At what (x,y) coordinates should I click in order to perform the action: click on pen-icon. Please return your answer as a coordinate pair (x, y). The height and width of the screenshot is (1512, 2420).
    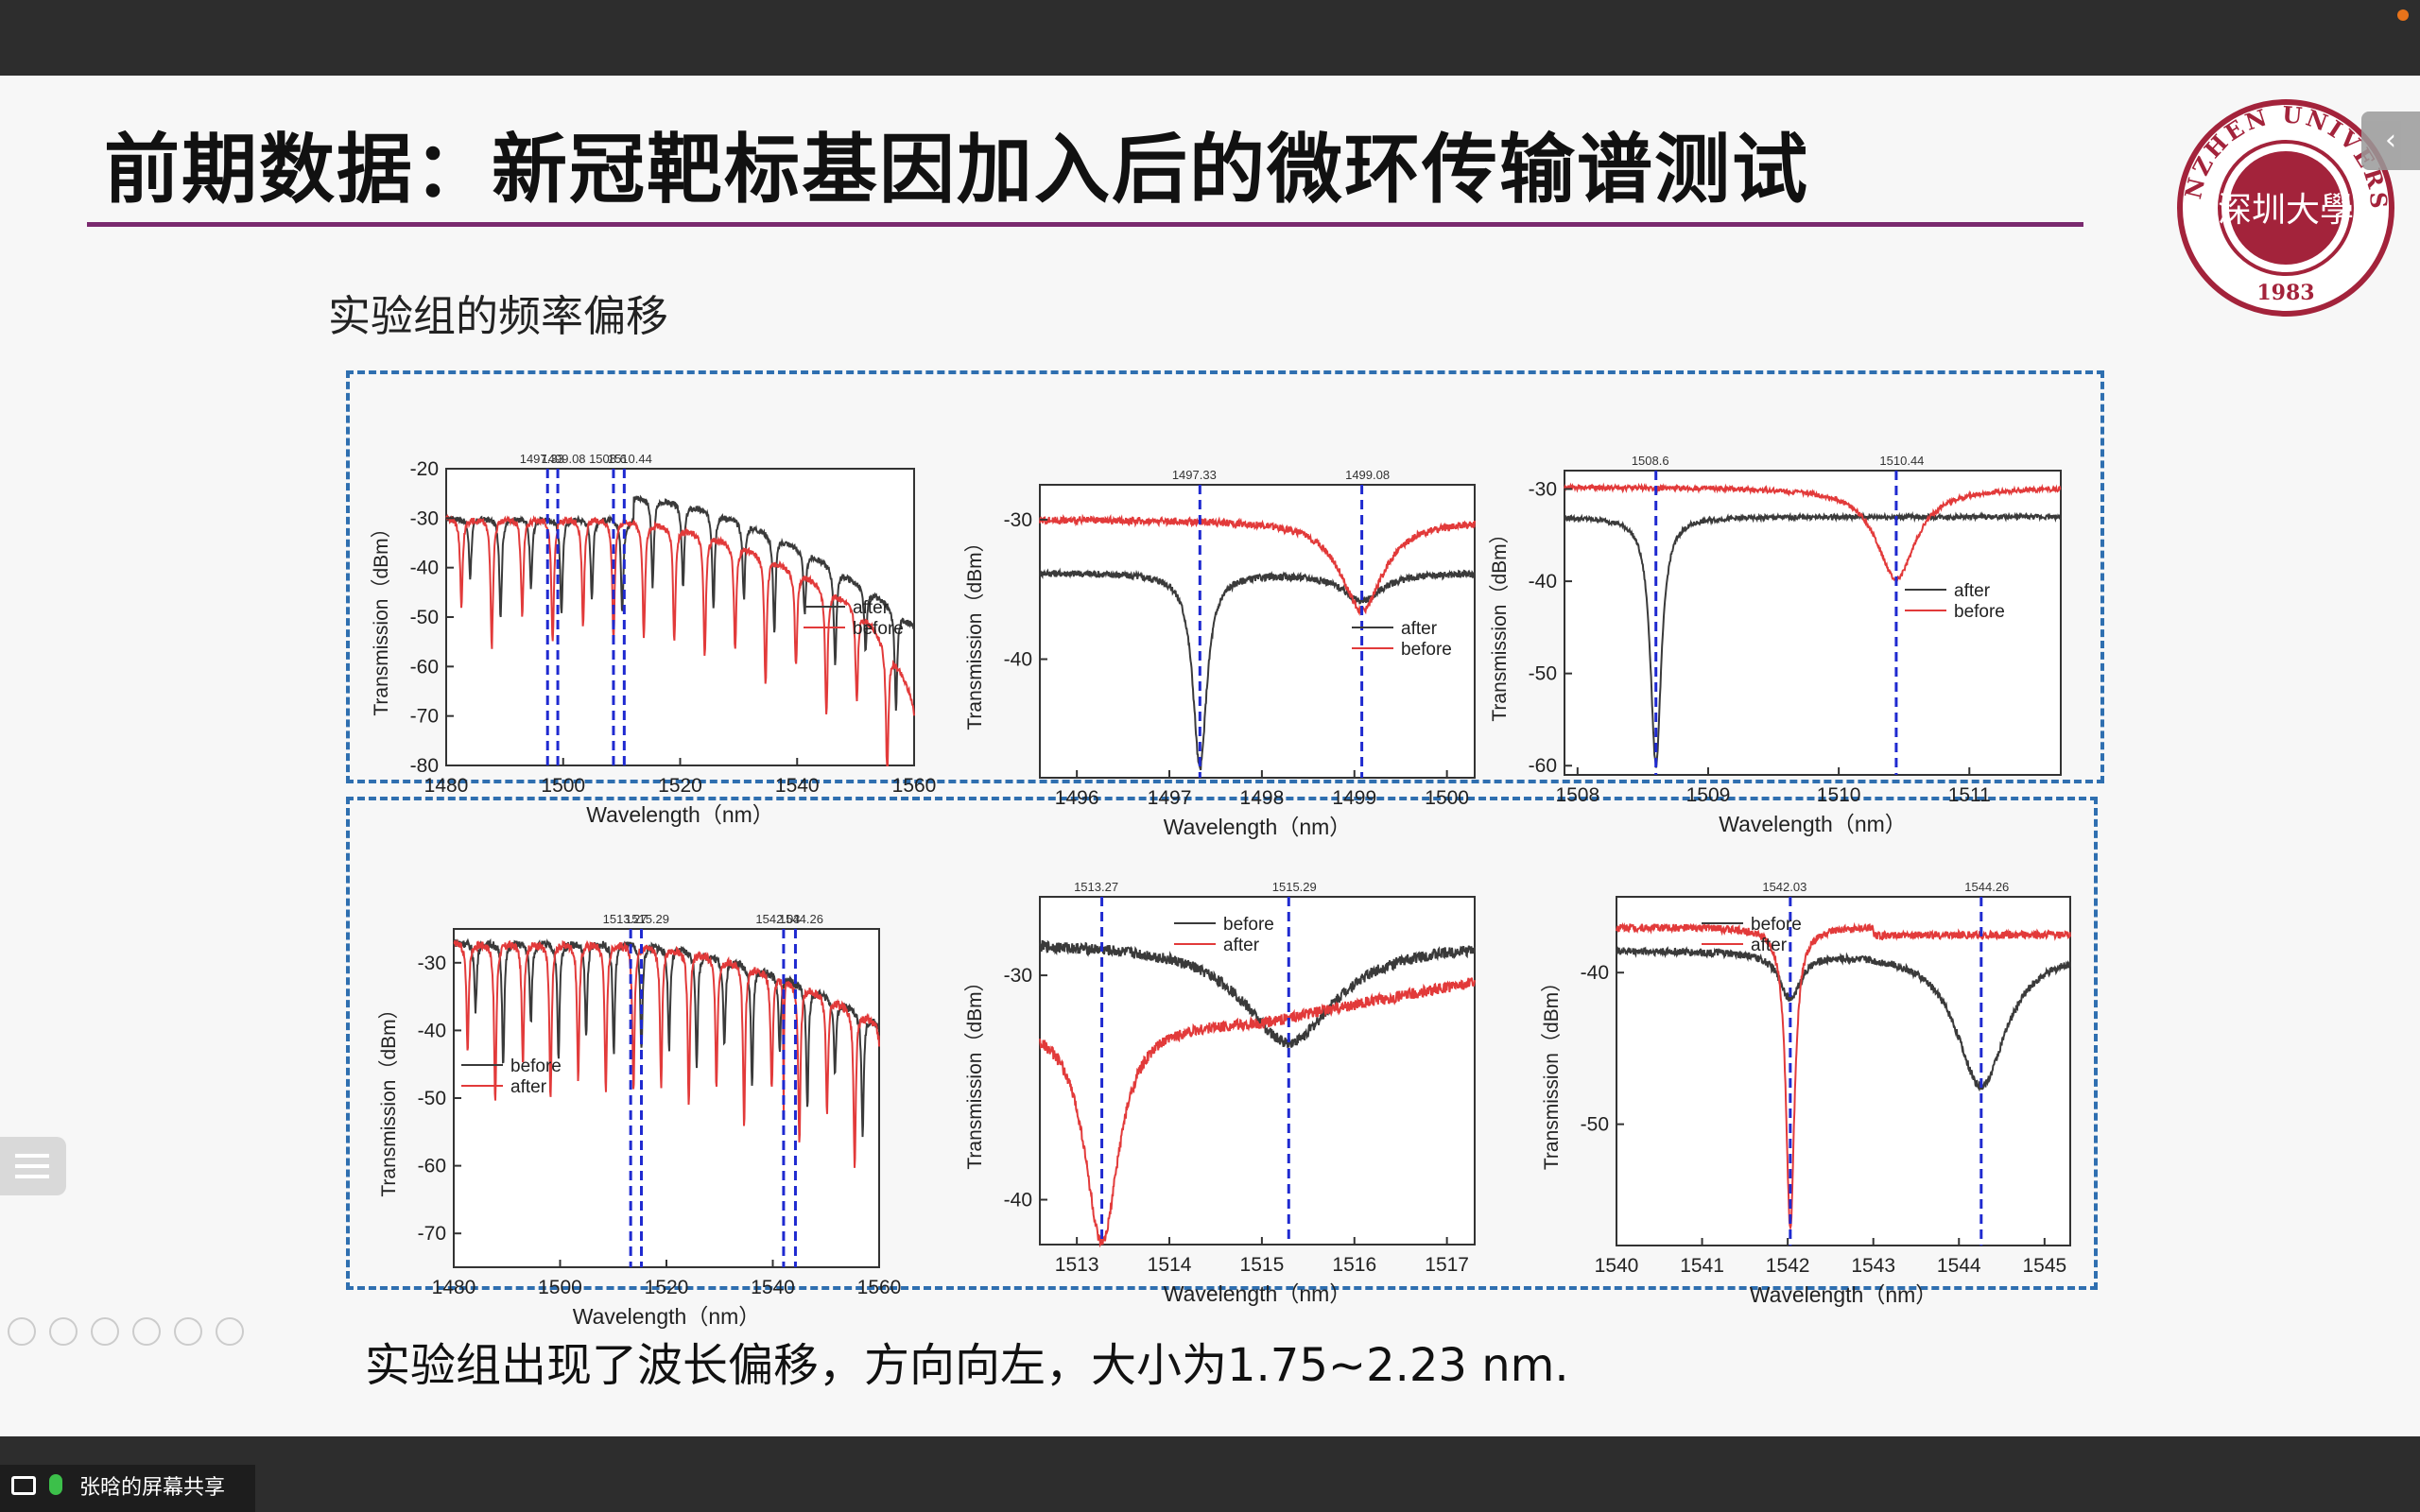
    Looking at the image, I should click on (105, 1331).